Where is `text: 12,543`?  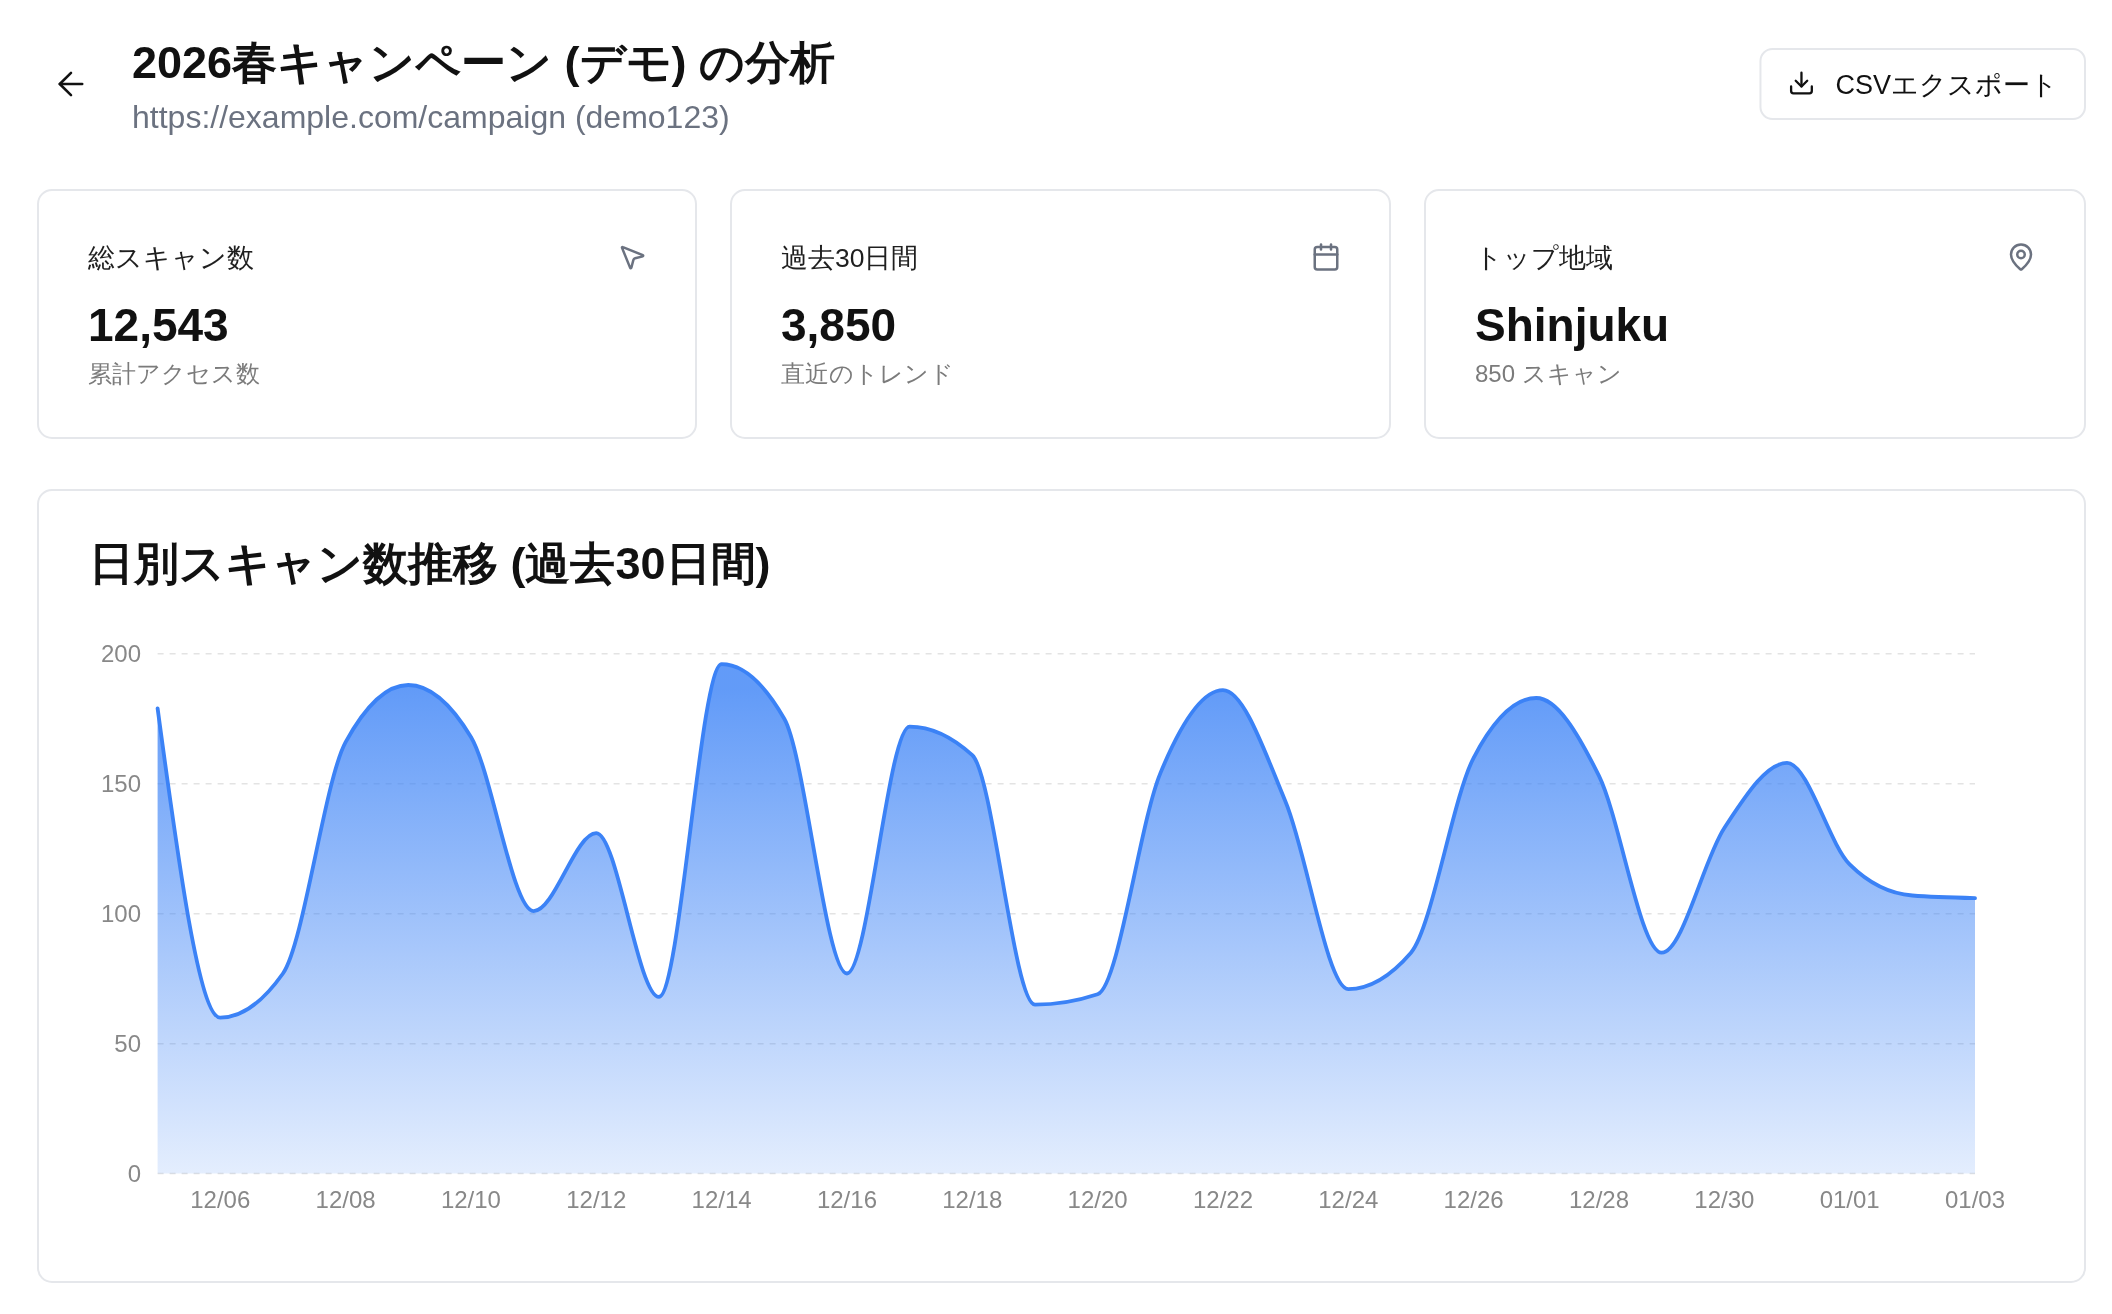
text: 12,543 is located at coordinates (158, 325).